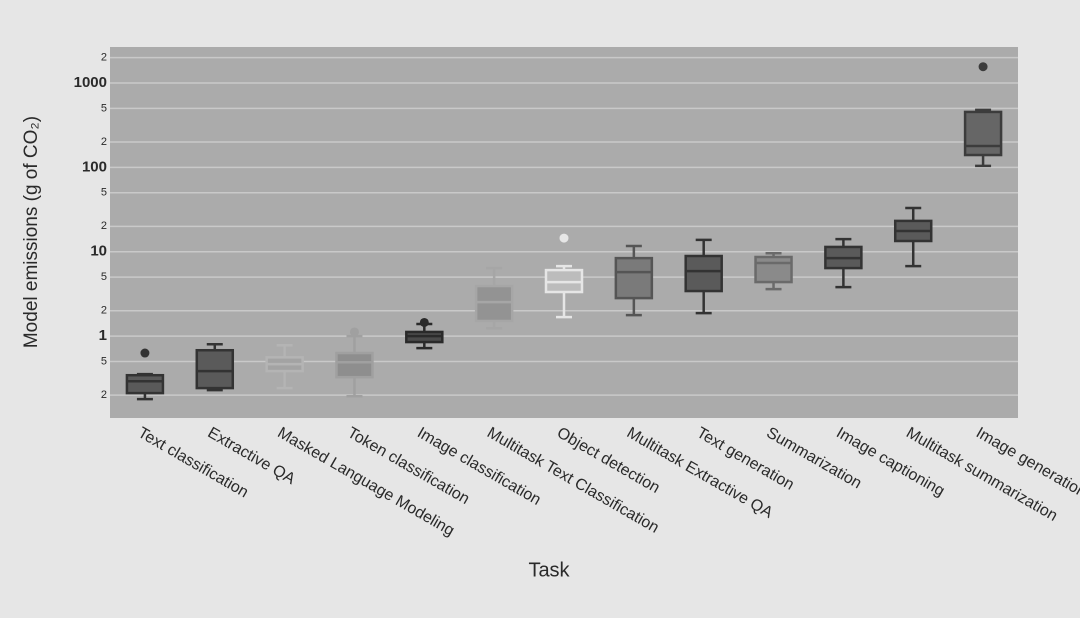 This screenshot has height=618, width=1080. What do you see at coordinates (31, 232) in the screenshot?
I see `y-axis-title: Model emissions (g of CO₂)` at bounding box center [31, 232].